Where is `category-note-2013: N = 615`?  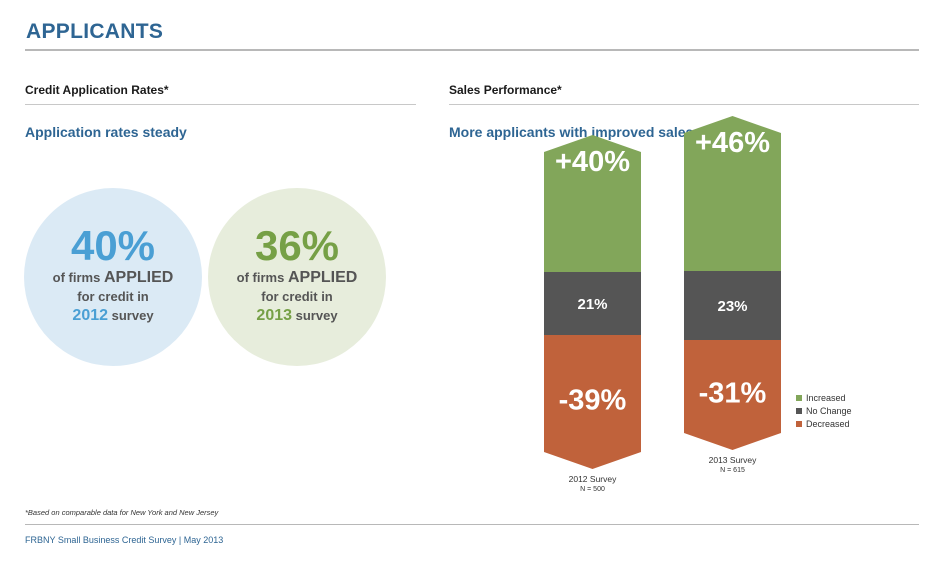 category-note-2013: N = 615 is located at coordinates (732, 470).